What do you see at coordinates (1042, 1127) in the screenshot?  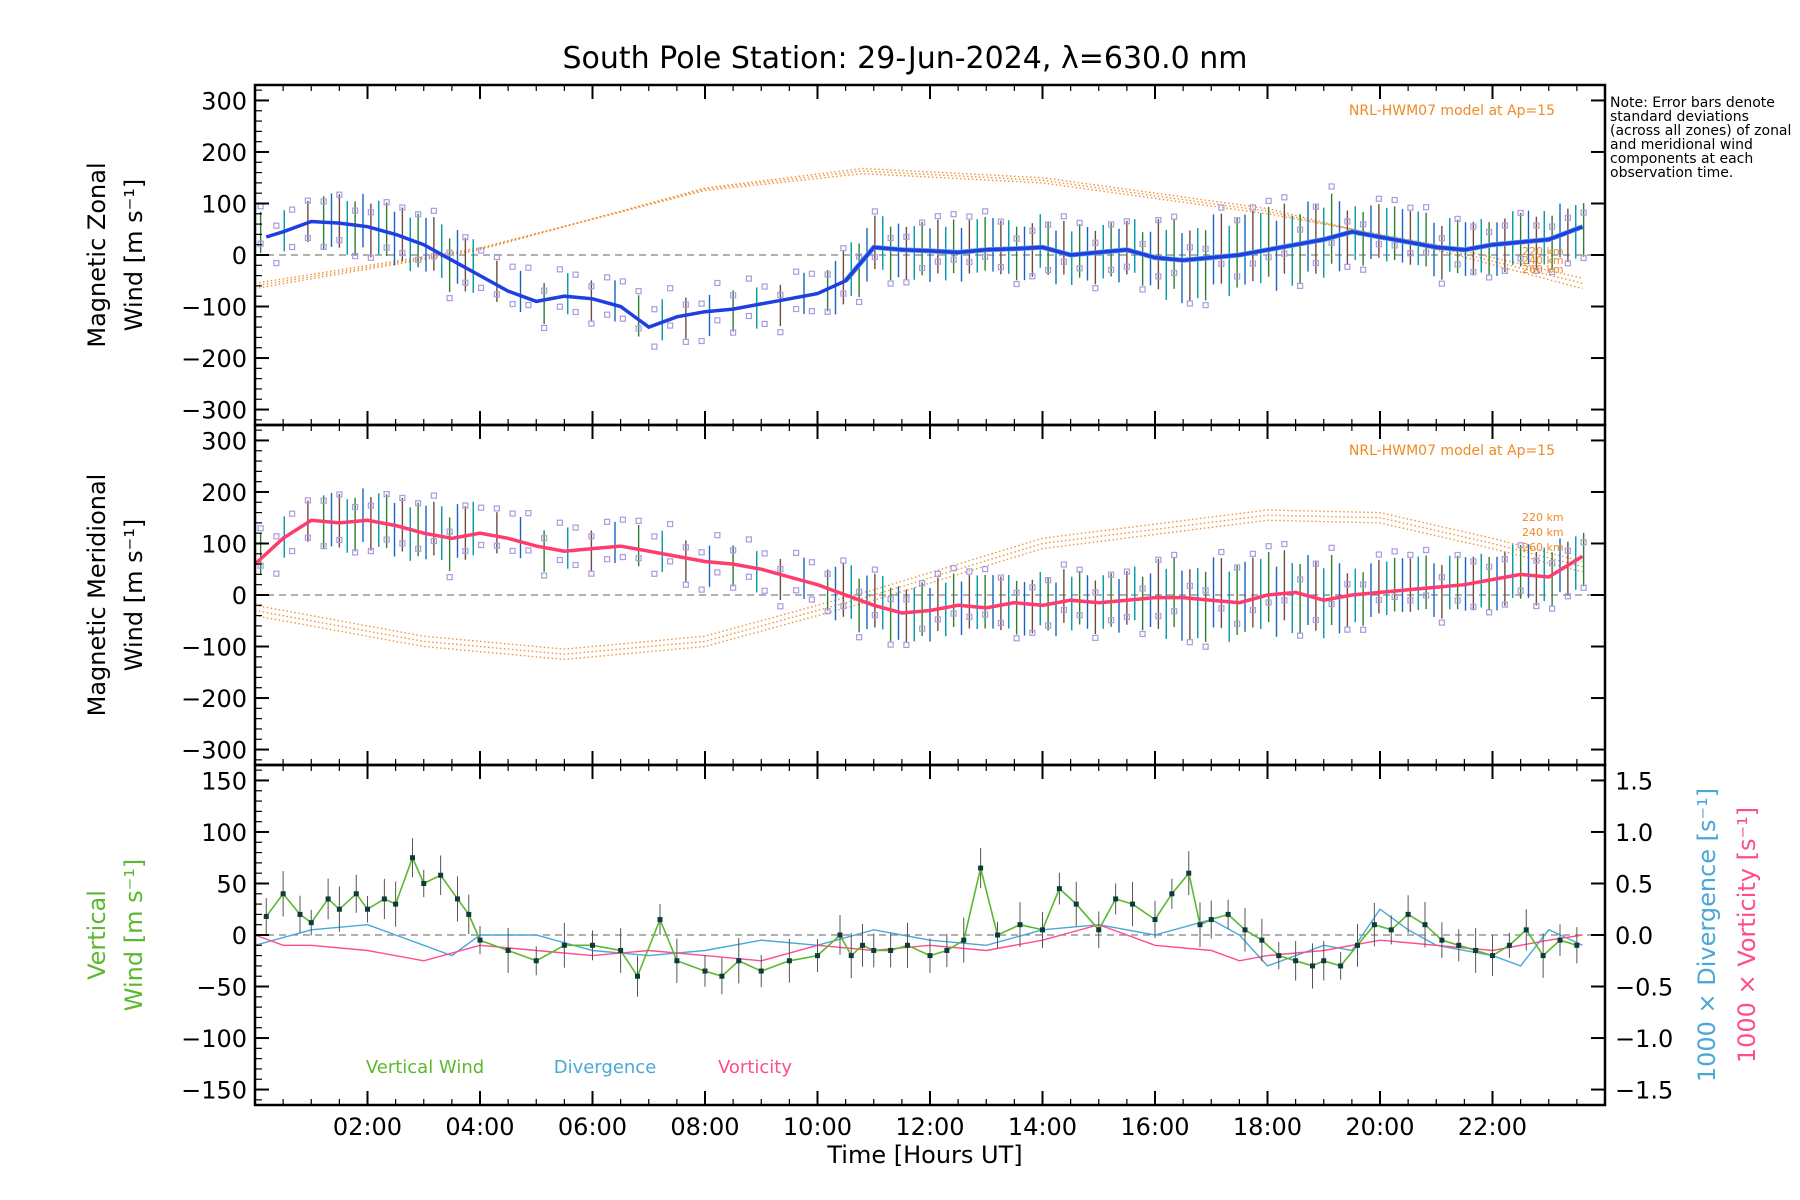 I see `x-tick-label: 14:00` at bounding box center [1042, 1127].